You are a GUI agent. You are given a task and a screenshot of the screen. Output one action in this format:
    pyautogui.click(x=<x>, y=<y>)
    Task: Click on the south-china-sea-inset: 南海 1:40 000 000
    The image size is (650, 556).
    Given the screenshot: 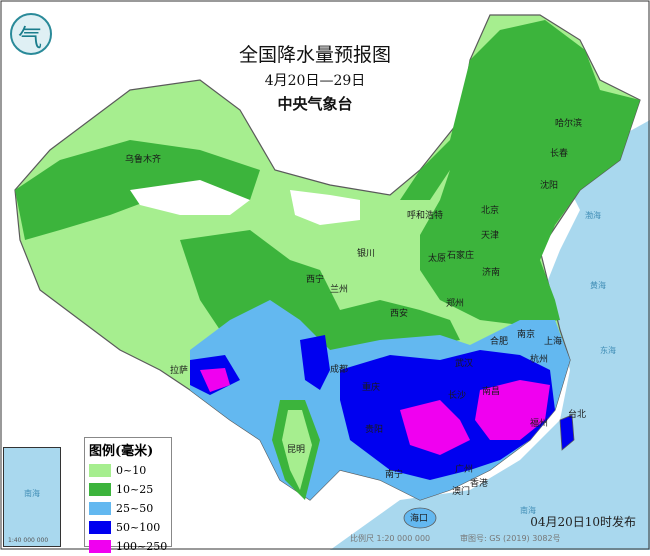 What is the action you would take?
    pyautogui.click(x=32, y=497)
    